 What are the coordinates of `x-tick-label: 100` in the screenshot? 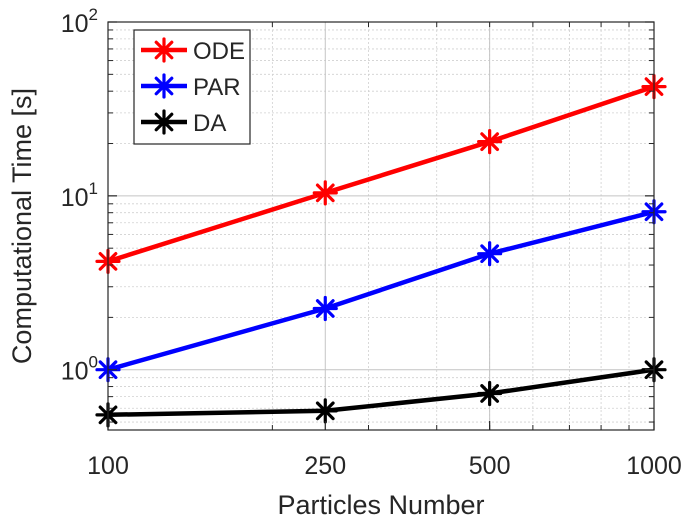 It's located at (108, 466).